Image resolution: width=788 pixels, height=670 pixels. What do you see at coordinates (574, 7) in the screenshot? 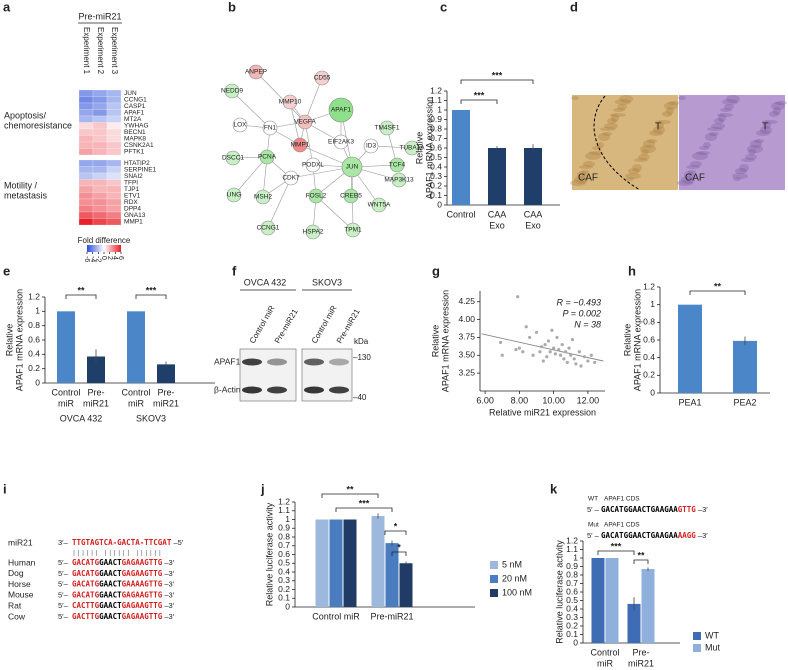
I see `panel-letter: d` at bounding box center [574, 7].